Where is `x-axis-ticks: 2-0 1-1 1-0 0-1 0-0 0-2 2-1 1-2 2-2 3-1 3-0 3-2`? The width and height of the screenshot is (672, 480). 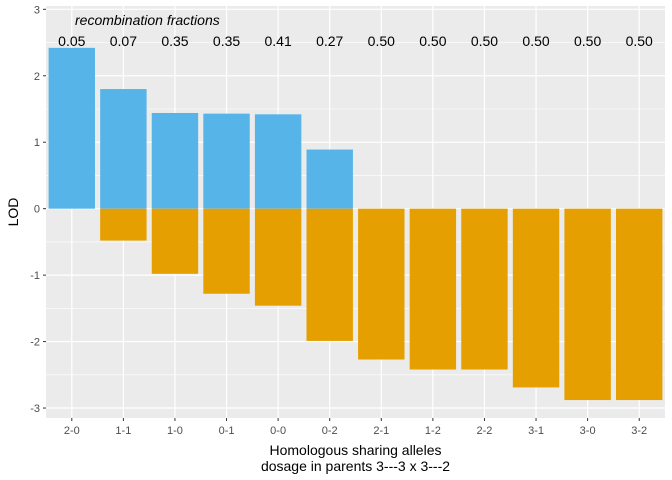 x-axis-ticks: 2-0 1-1 1-0 0-1 0-0 0-2 2-1 1-2 2-2 3-1 3-0 3-2 is located at coordinates (355, 427).